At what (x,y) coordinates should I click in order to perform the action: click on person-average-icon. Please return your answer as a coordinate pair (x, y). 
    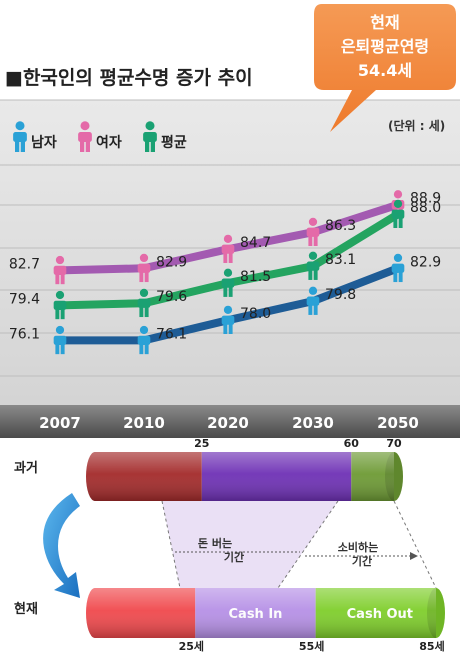
    Looking at the image, I should click on (150, 136).